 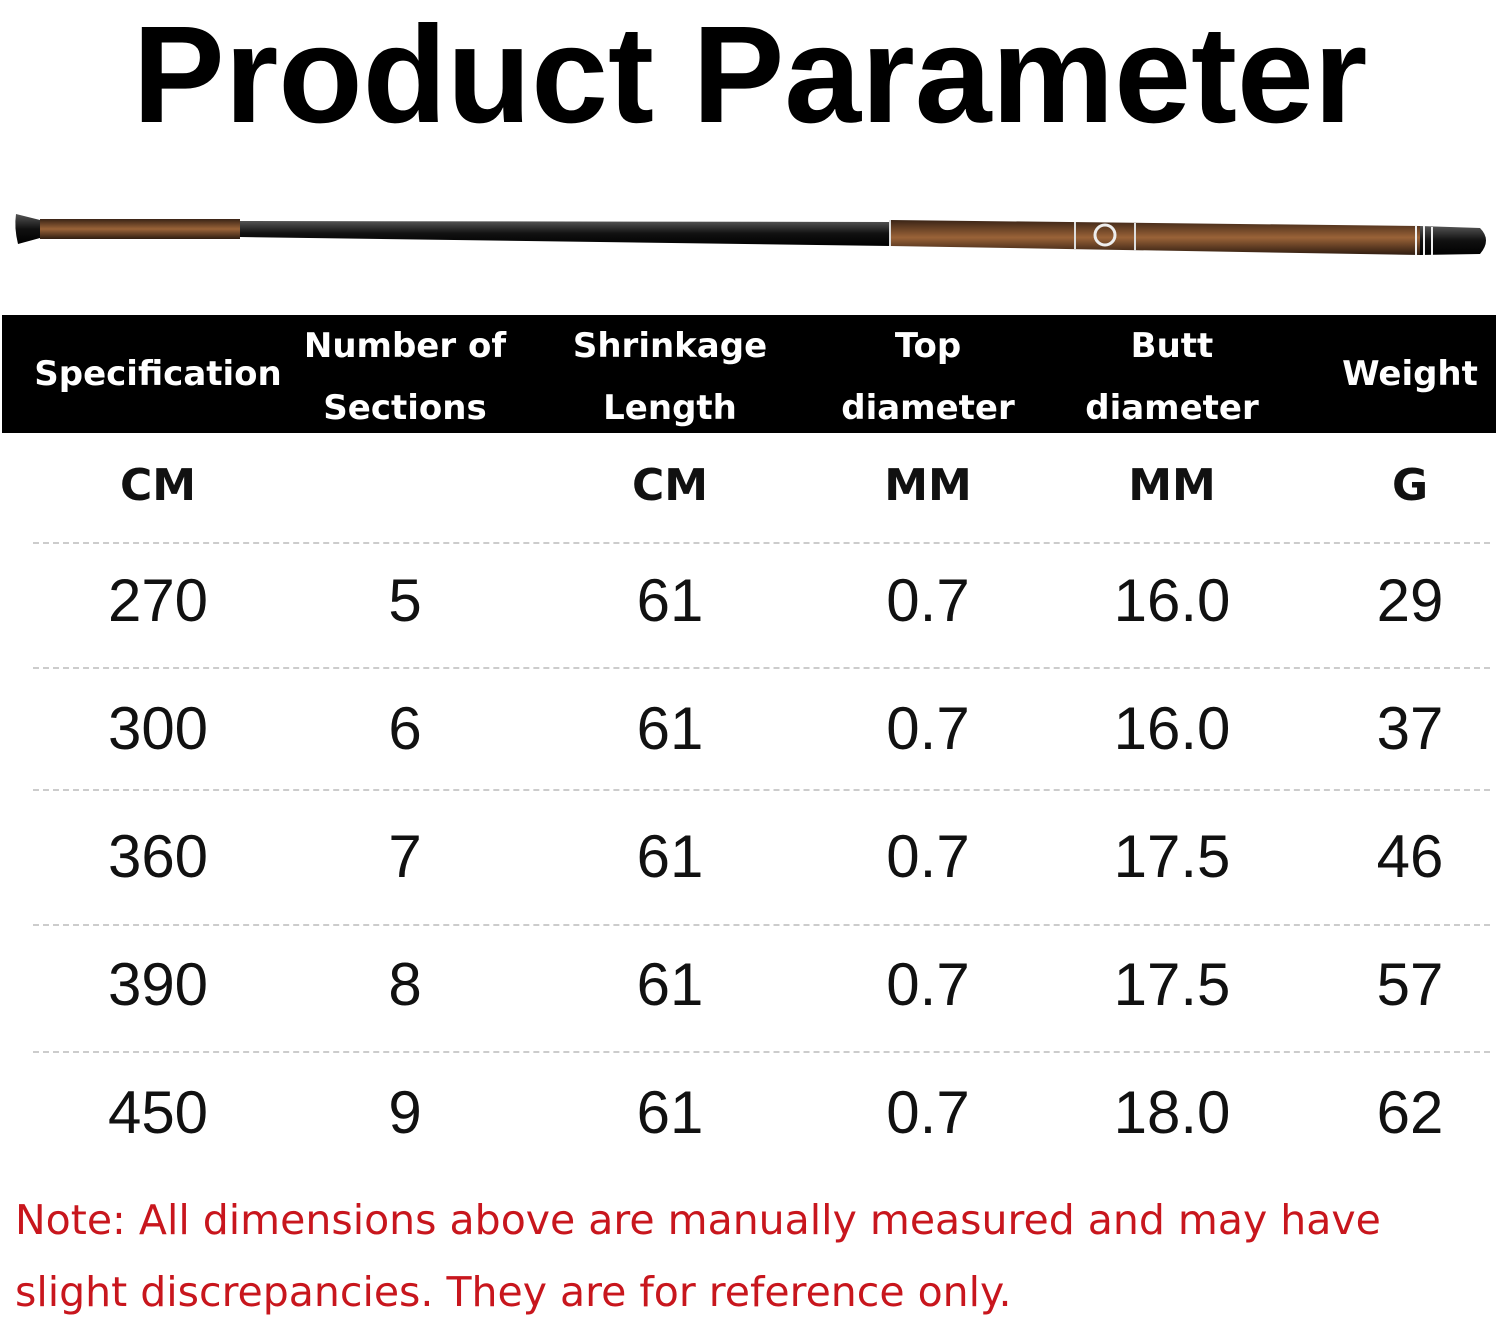 What do you see at coordinates (1410, 728) in the screenshot?
I see `value-cell: 37` at bounding box center [1410, 728].